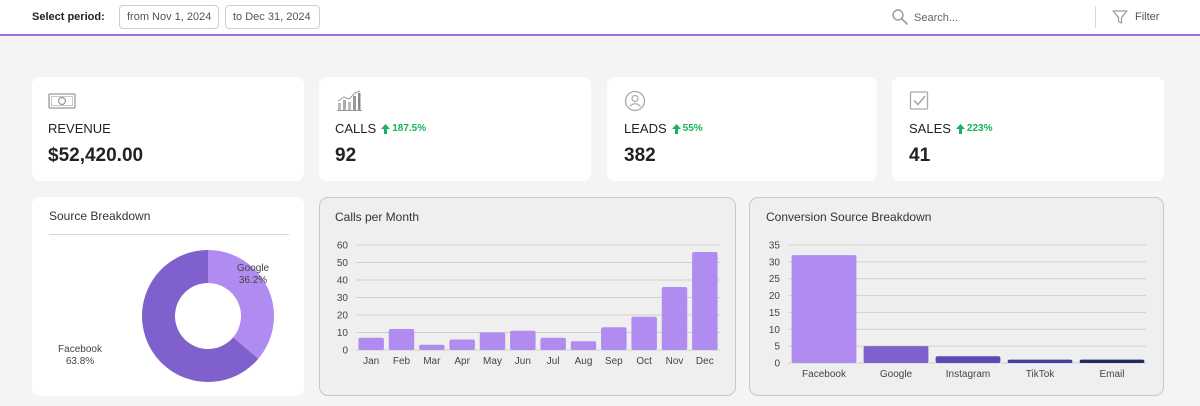 This screenshot has height=406, width=1200. I want to click on slice-google-name: Google, so click(253, 268).